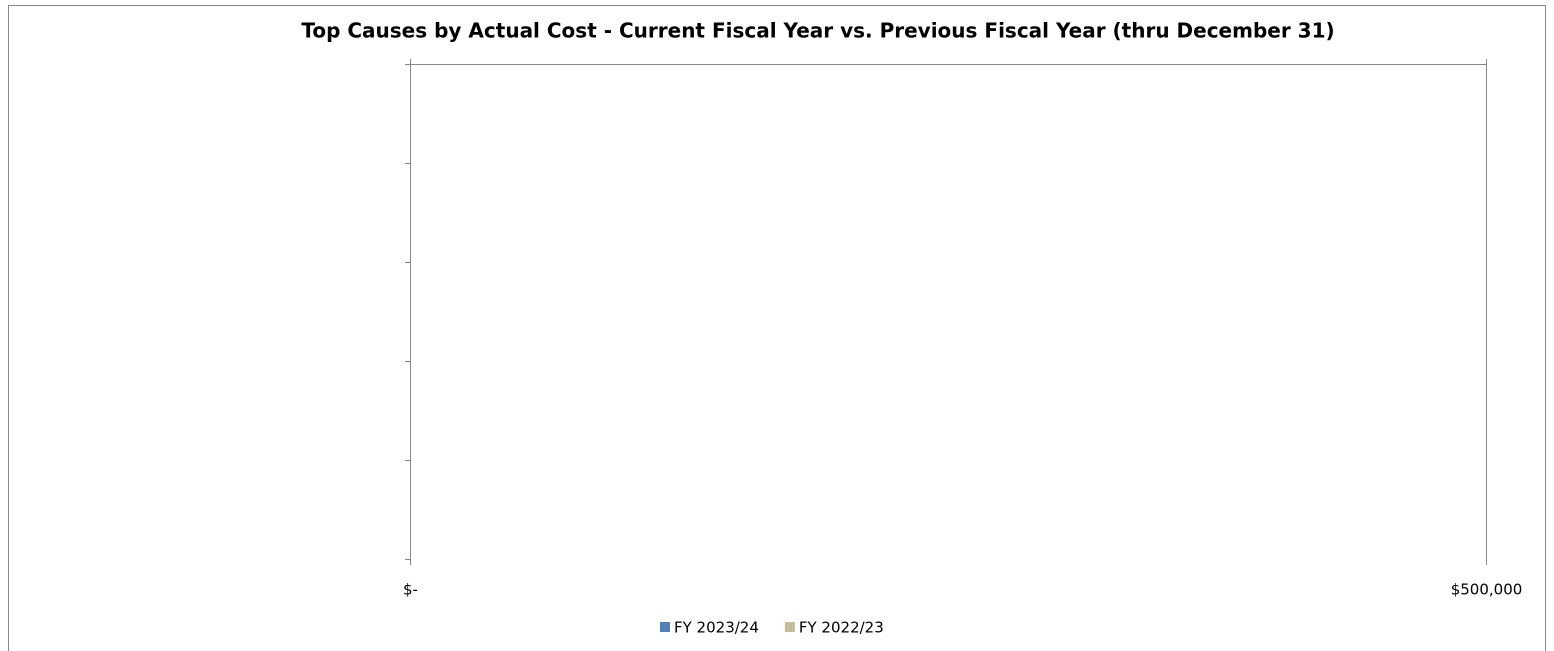 The width and height of the screenshot is (1554, 651). What do you see at coordinates (841, 628) in the screenshot?
I see `legend-label: FY 2022/23` at bounding box center [841, 628].